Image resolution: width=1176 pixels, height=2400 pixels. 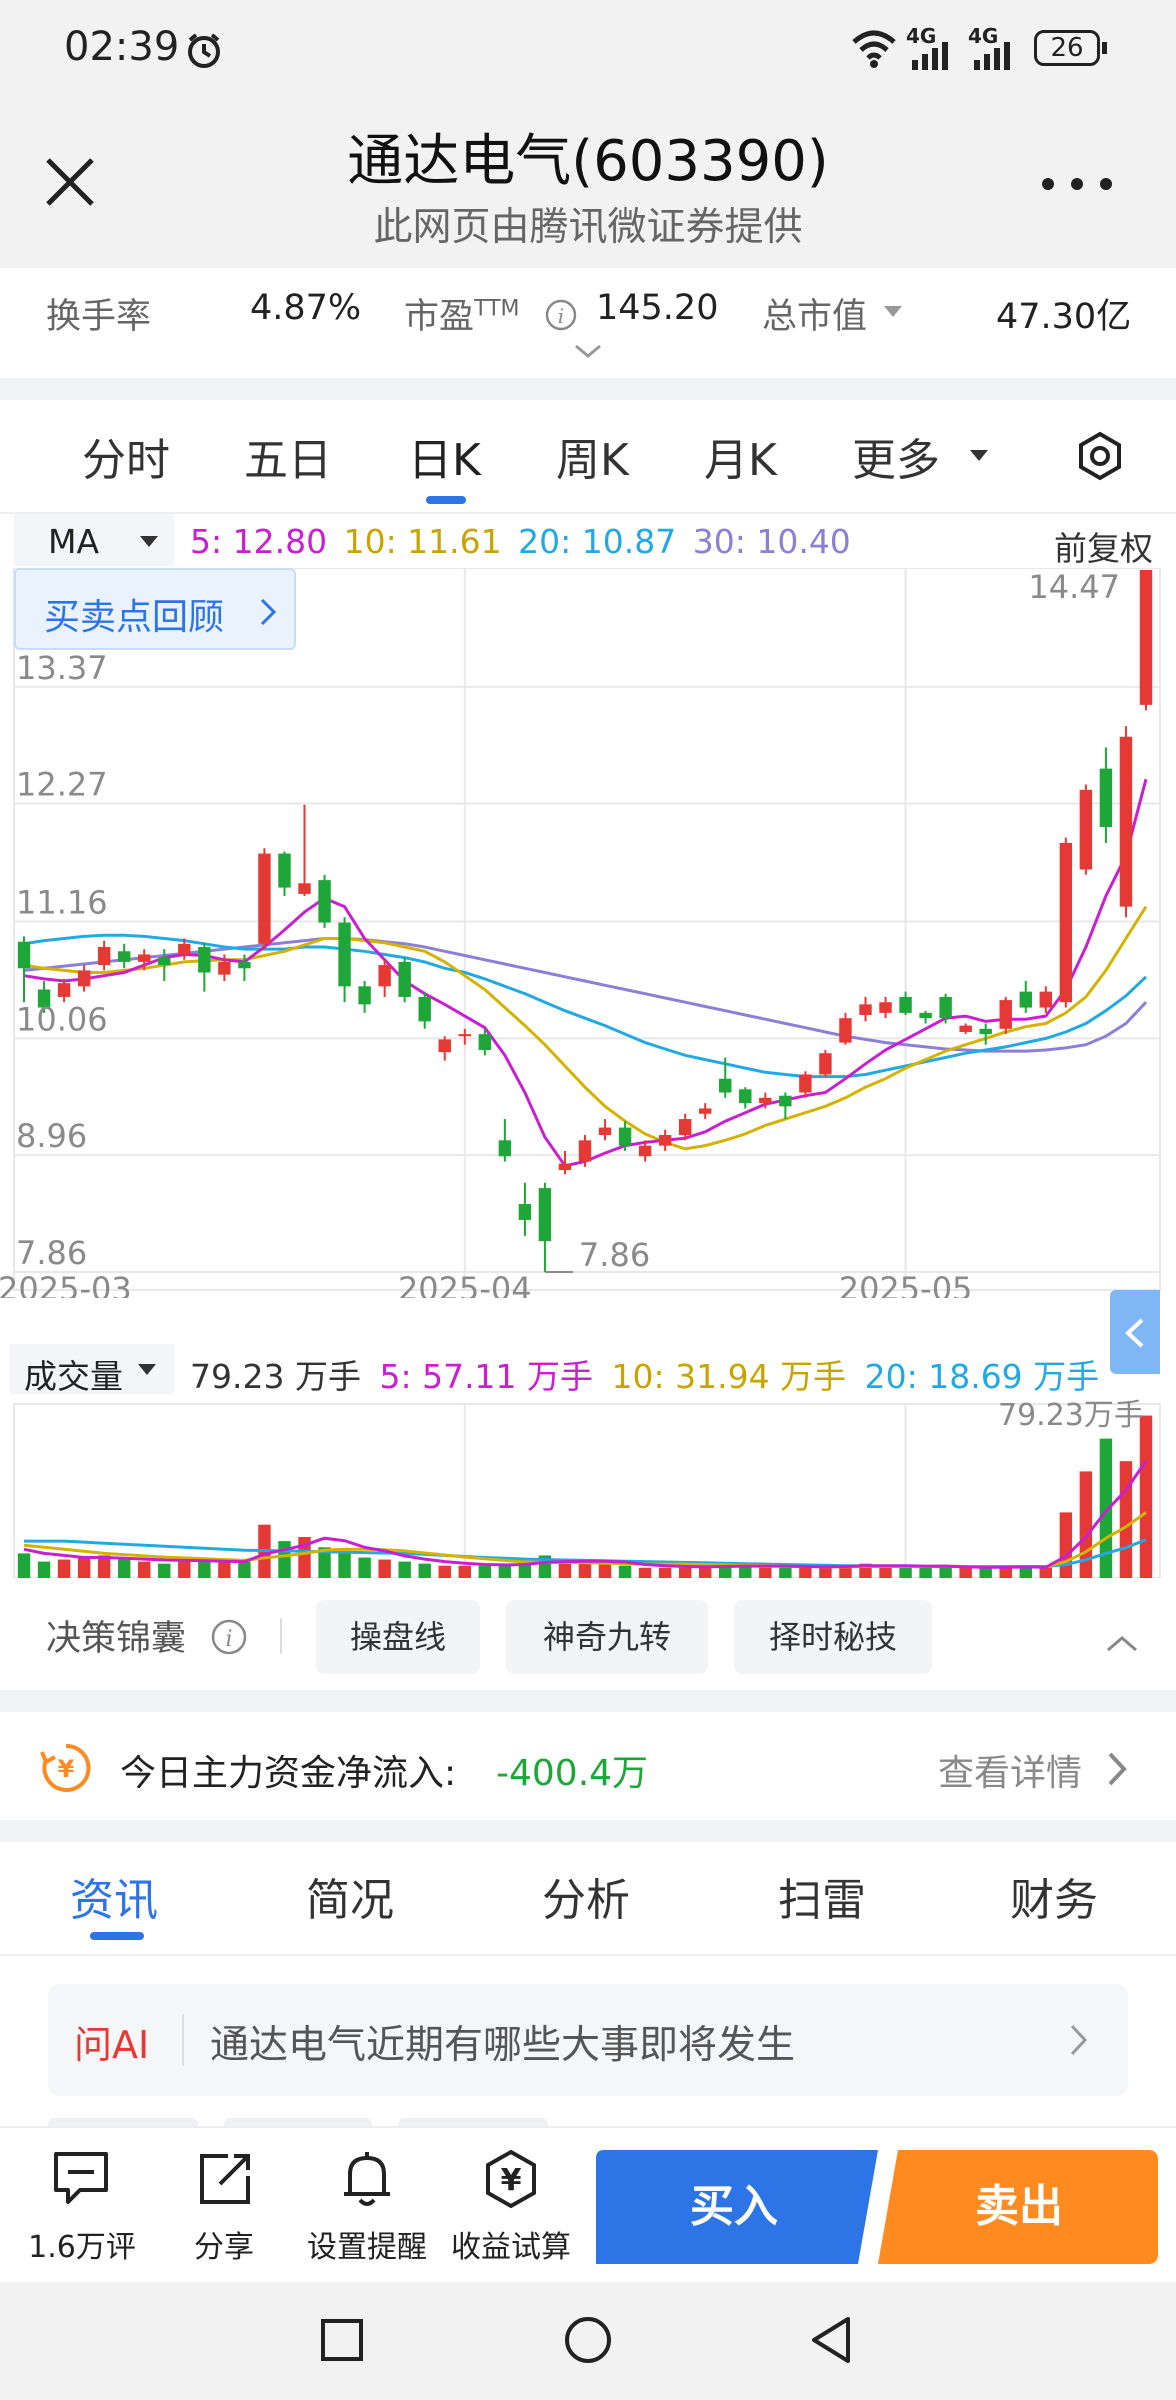 What do you see at coordinates (51, 1253) in the screenshot?
I see `y-tick-label: 7.86` at bounding box center [51, 1253].